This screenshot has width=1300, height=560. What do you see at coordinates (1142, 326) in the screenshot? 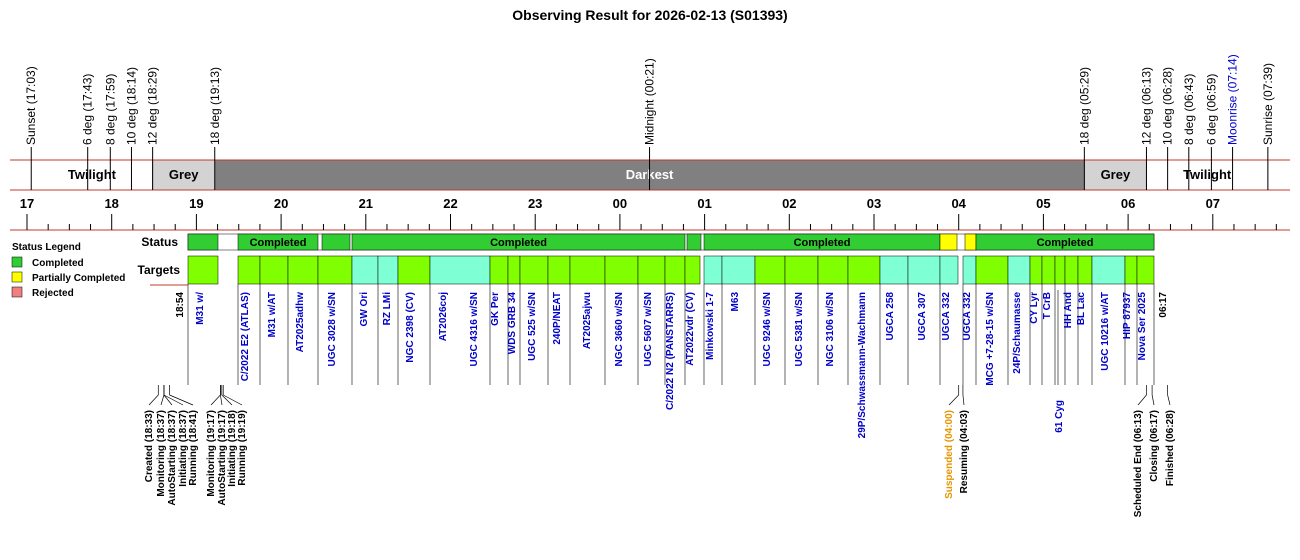
I see `target-label: Nova Ser 2025` at bounding box center [1142, 326].